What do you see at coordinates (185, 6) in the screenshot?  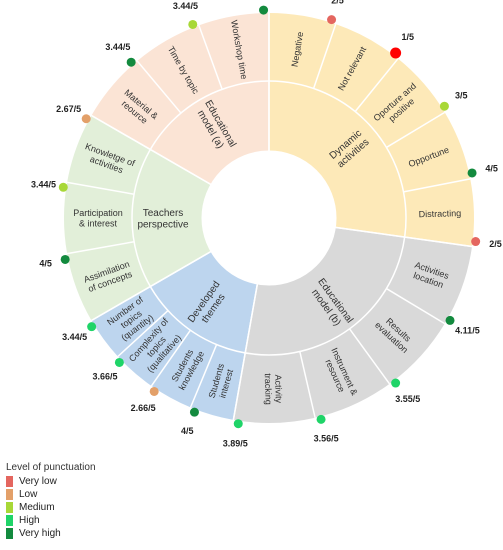 I see `score-label-time-by-topic: 3.44/5` at bounding box center [185, 6].